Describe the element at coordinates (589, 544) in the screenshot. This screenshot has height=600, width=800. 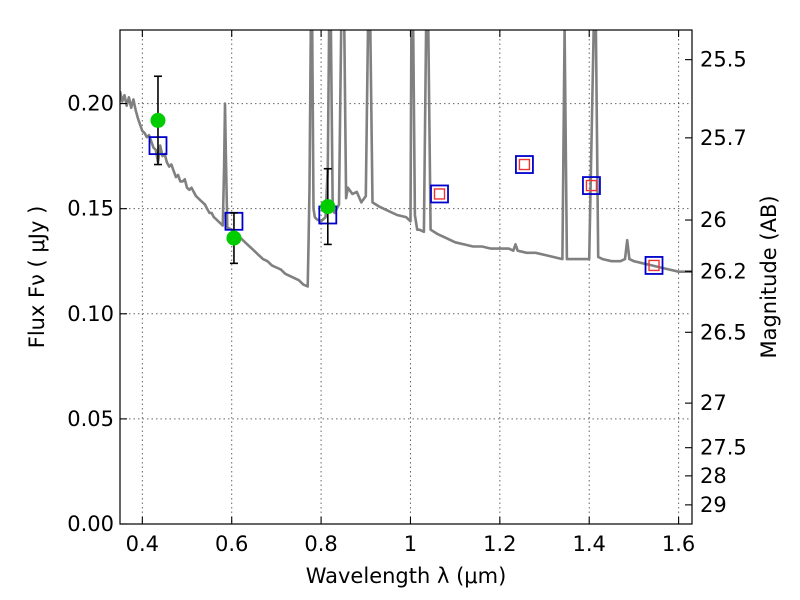
I see `x-tick-label: 1.4` at that location.